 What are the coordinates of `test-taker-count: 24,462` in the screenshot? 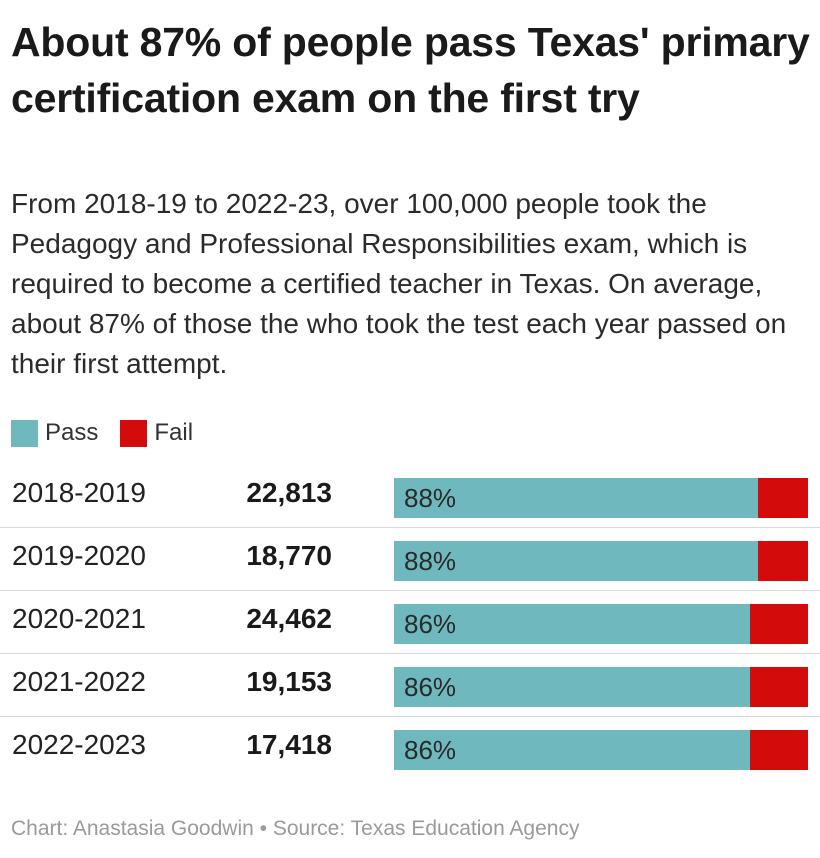 It's located at (289, 618).